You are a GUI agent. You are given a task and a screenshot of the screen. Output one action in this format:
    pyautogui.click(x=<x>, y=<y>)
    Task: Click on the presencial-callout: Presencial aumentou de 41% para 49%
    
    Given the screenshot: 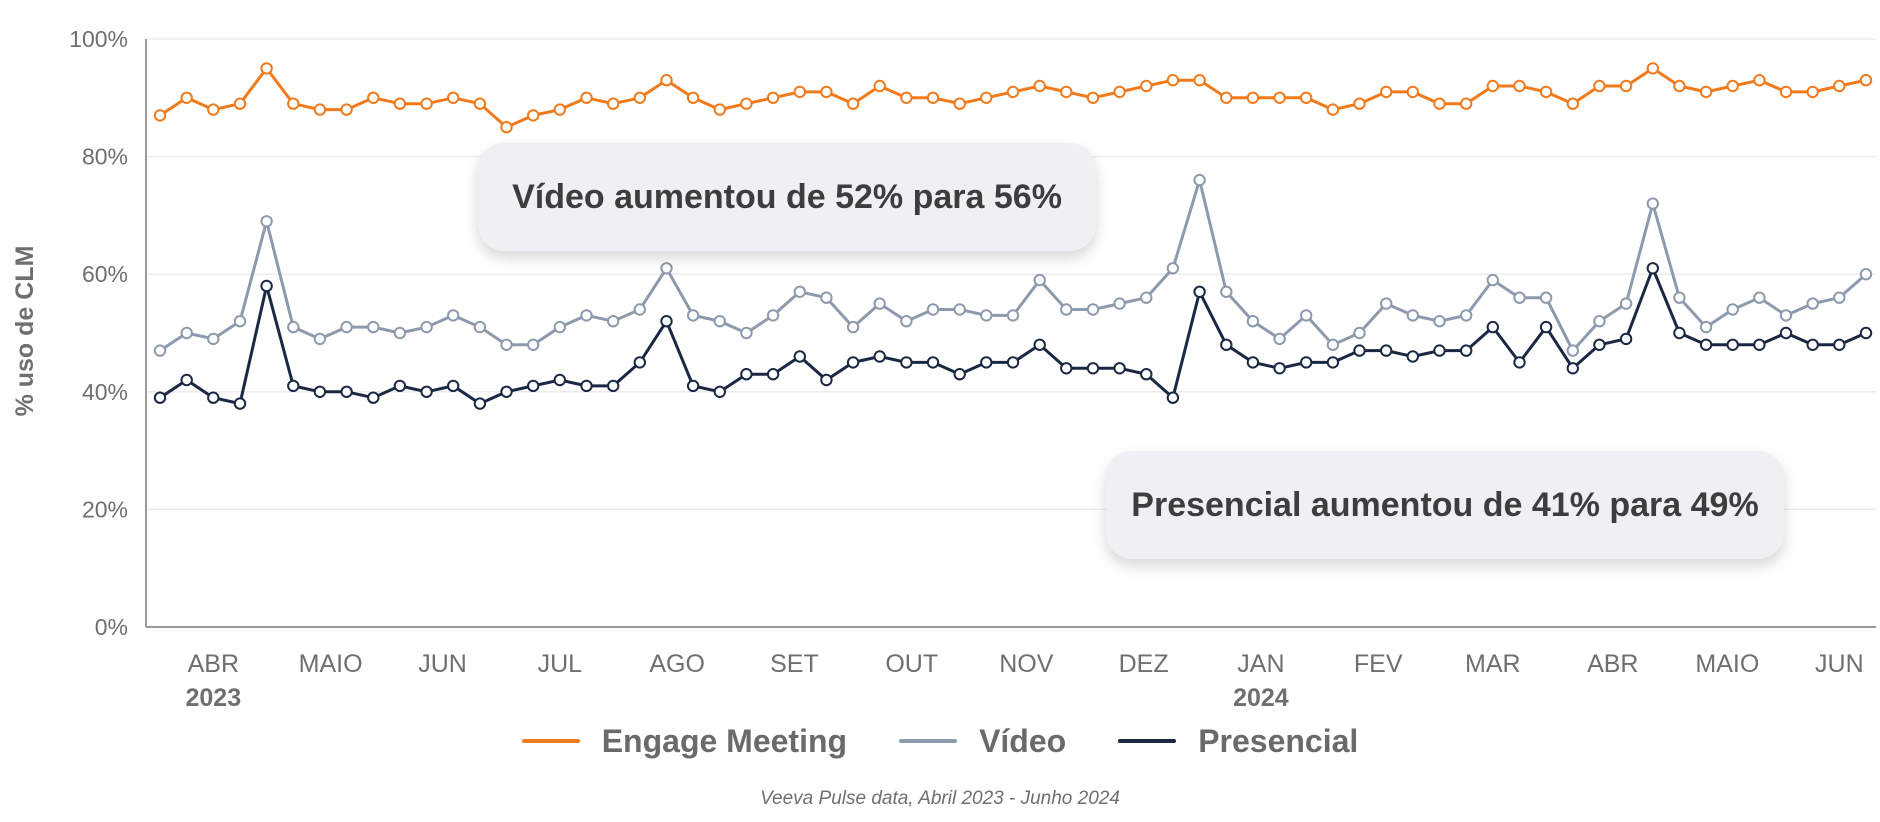 What is the action you would take?
    pyautogui.click(x=1445, y=505)
    